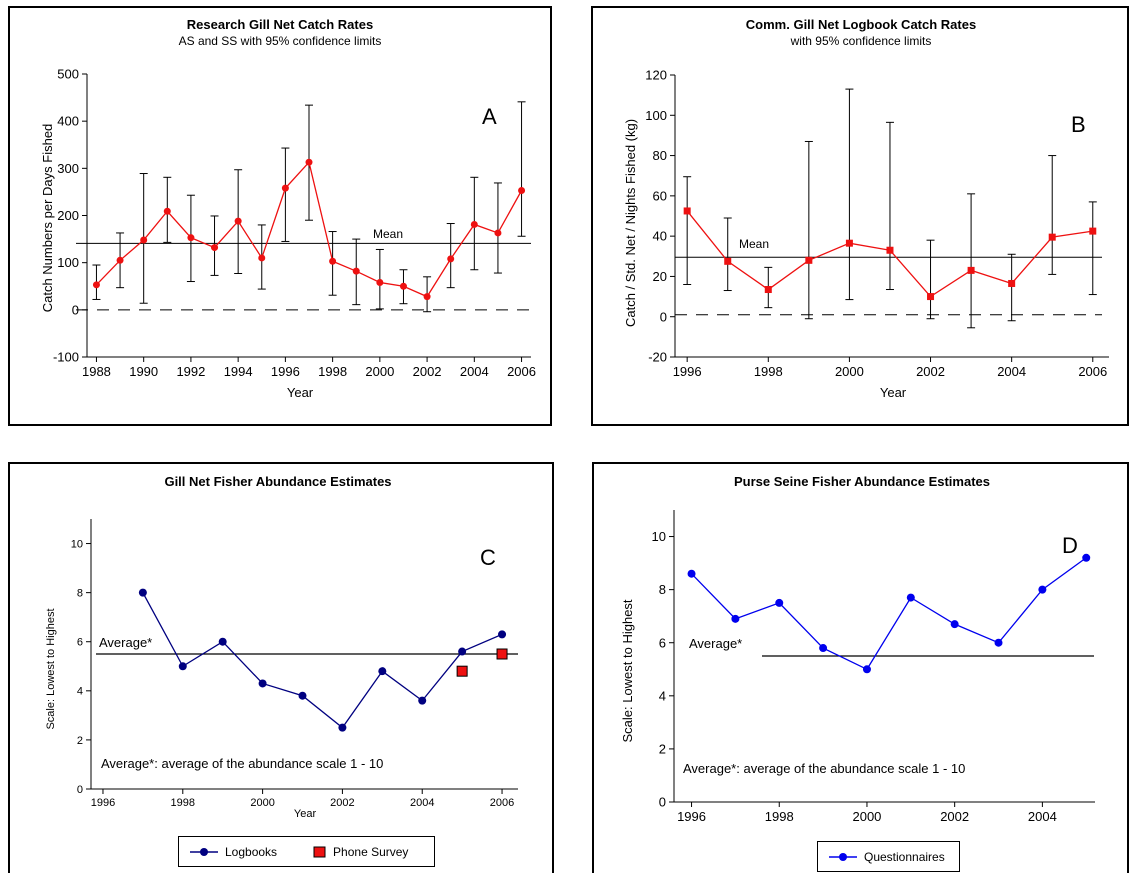 The image size is (1131, 873). What do you see at coordinates (660, 195) in the screenshot?
I see `y-tick-label: 60` at bounding box center [660, 195].